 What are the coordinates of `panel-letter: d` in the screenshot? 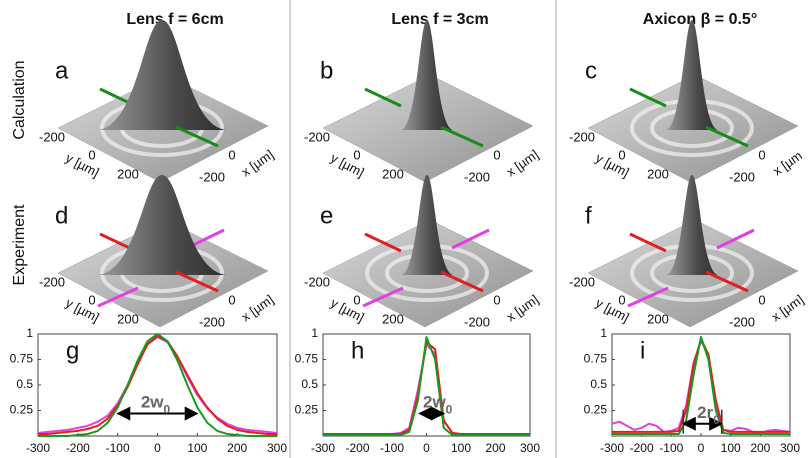 It's located at (61, 215).